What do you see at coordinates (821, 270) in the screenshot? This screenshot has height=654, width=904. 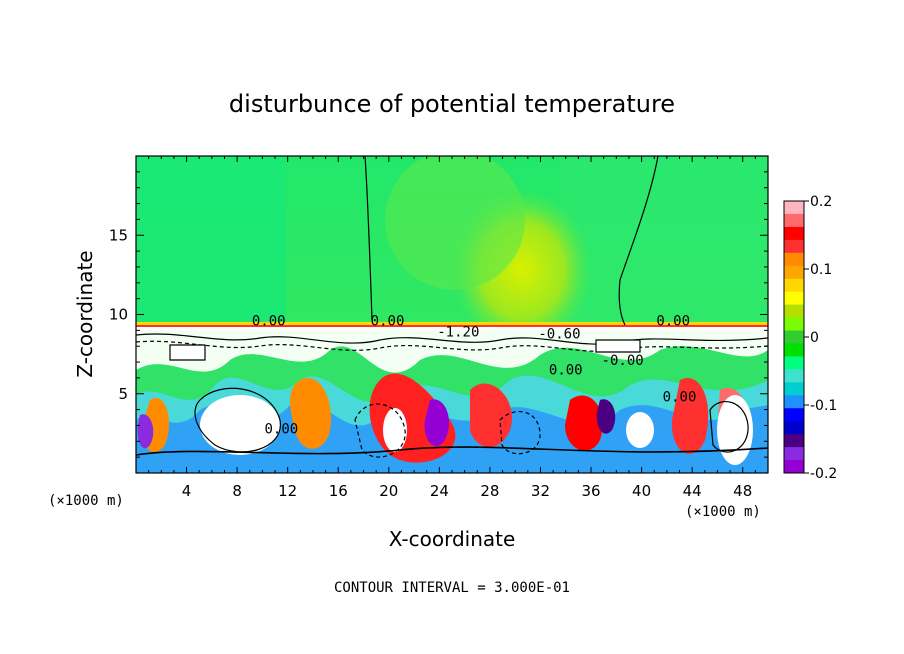 I see `colorbar-tick-label: 0.1` at bounding box center [821, 270].